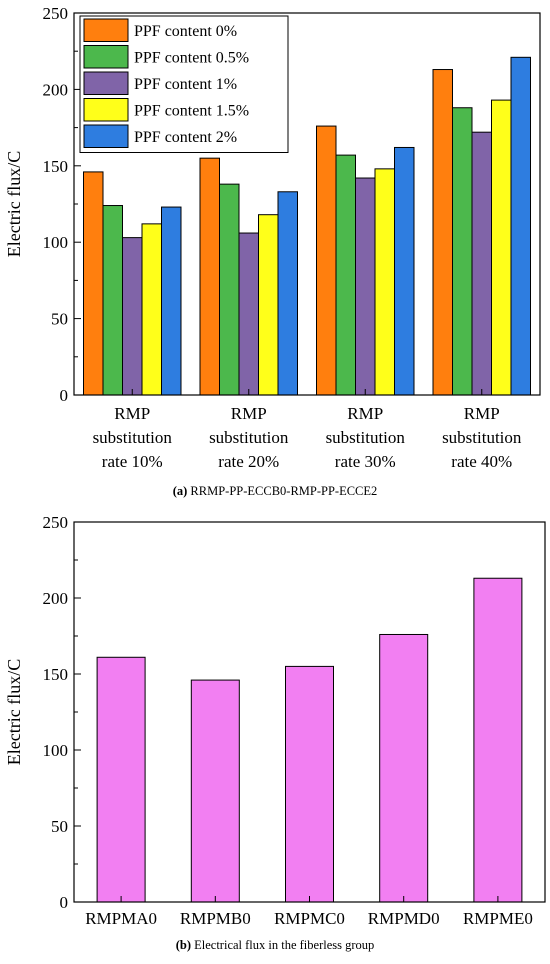 The height and width of the screenshot is (964, 550). What do you see at coordinates (282, 491) in the screenshot?
I see `caption-a-text: RRMP-PP-ECCB0-RMP-PP-ECCE2` at bounding box center [282, 491].